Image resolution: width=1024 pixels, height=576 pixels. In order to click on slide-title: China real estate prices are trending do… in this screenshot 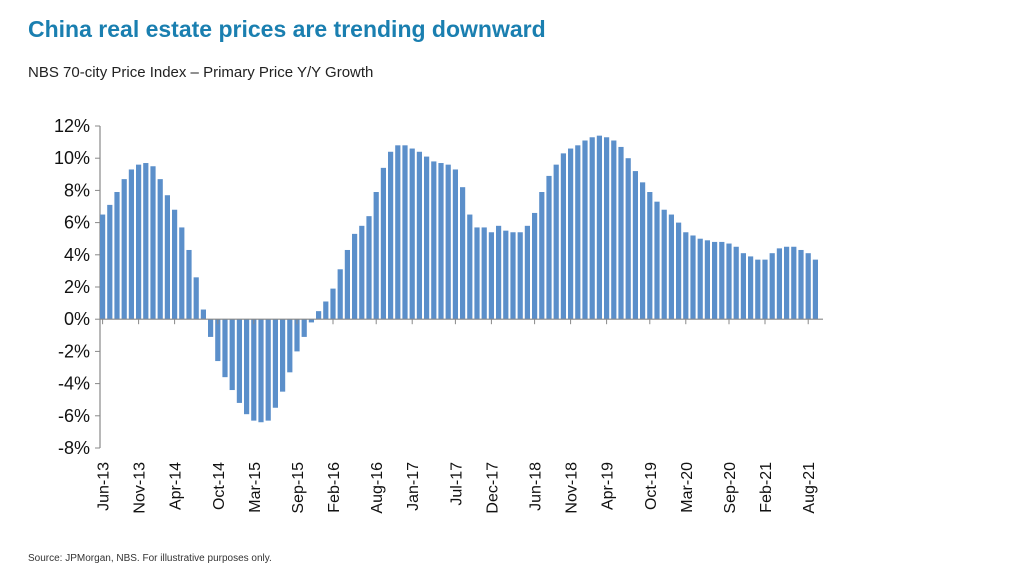, I will do `click(287, 29)`.